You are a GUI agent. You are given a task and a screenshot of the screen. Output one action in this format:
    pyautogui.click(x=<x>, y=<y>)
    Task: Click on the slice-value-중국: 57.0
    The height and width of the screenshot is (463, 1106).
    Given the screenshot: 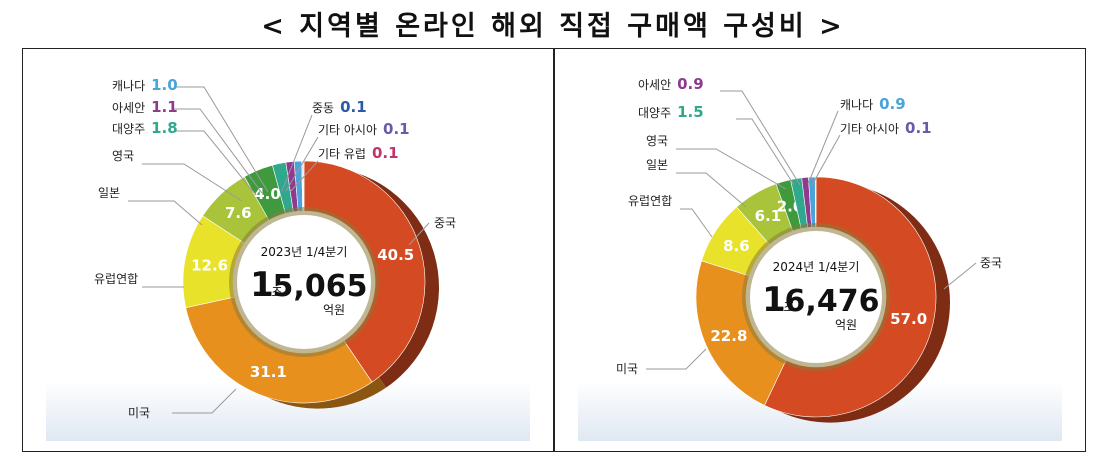 What is the action you would take?
    pyautogui.click(x=908, y=319)
    